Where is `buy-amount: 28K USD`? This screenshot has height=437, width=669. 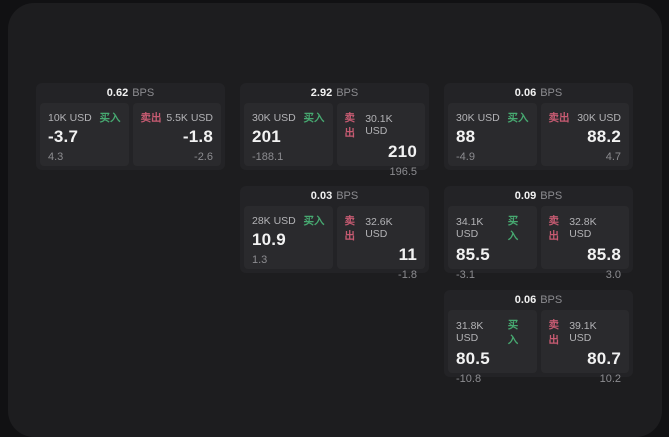
buy-amount: 28K USD is located at coordinates (274, 220).